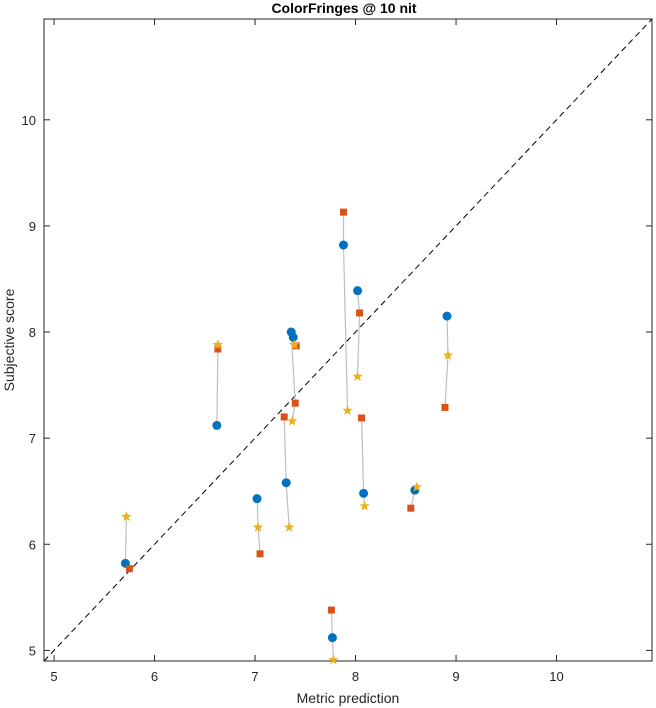 The width and height of the screenshot is (656, 708). I want to click on y-tick-label: 8, so click(32, 332).